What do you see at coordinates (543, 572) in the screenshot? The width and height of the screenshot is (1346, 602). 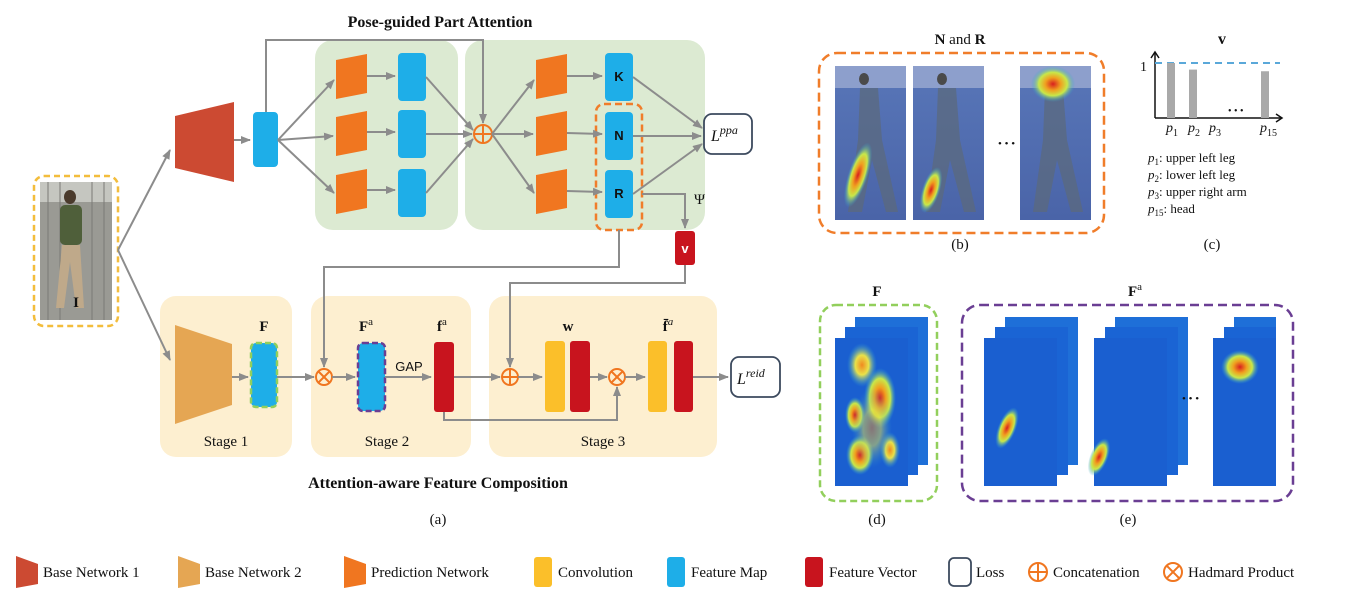 I see `legend-convolution-icon` at bounding box center [543, 572].